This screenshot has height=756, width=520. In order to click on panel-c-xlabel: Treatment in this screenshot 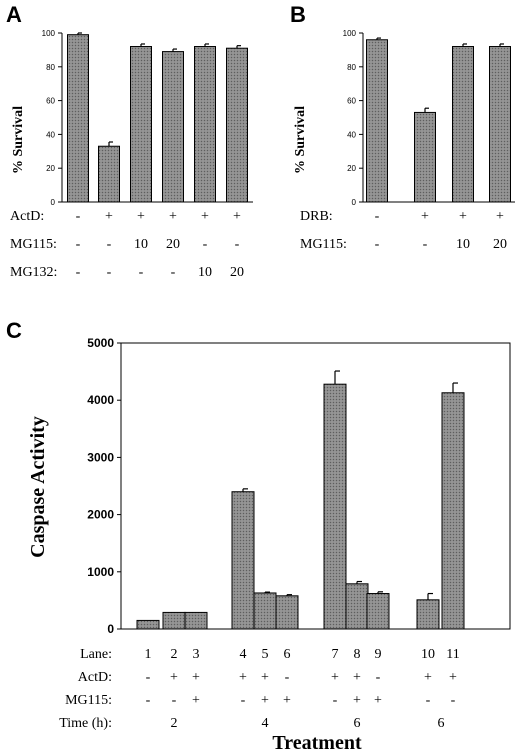, I will do `click(317, 743)`.